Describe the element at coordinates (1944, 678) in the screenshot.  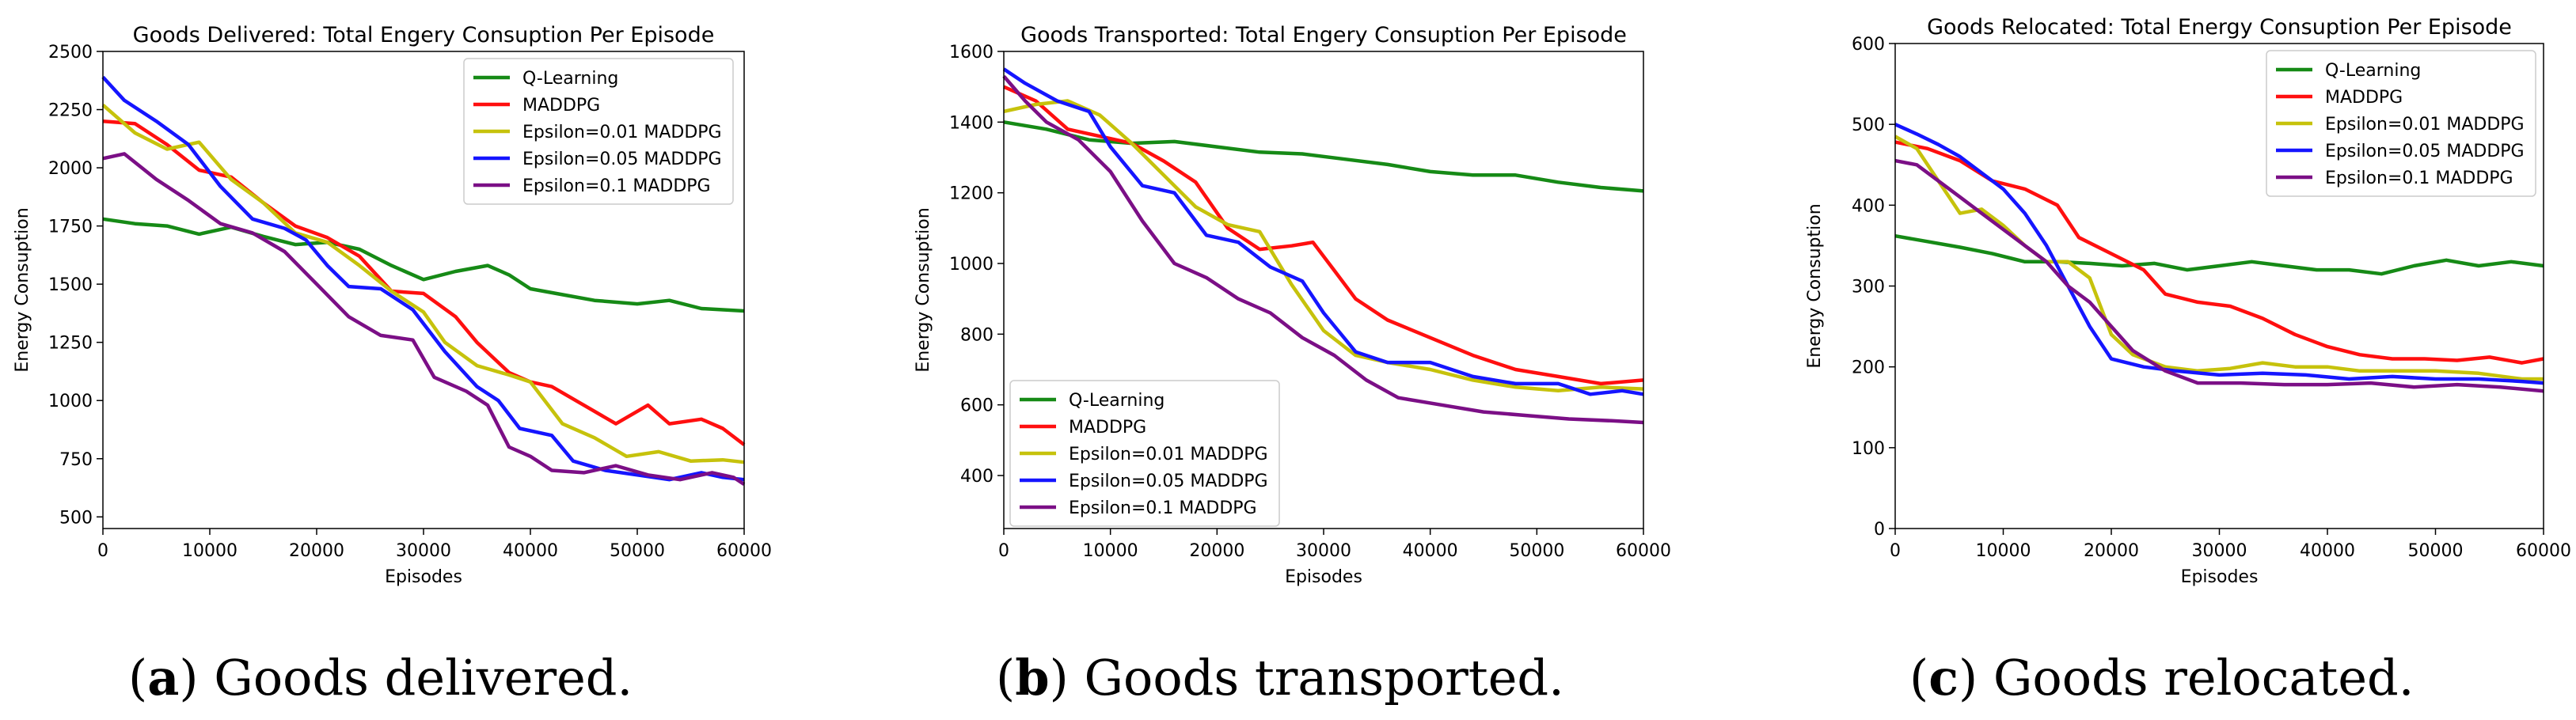
I see `caption-letter: c` at that location.